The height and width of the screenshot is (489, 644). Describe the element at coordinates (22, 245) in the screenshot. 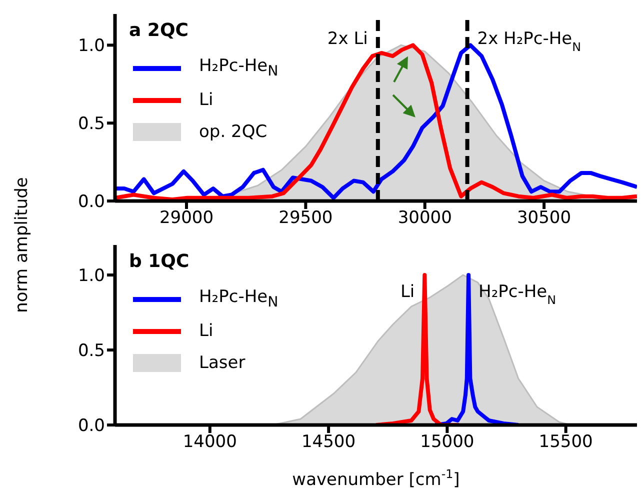

I see `y-axis-title: norm amplitude` at that location.